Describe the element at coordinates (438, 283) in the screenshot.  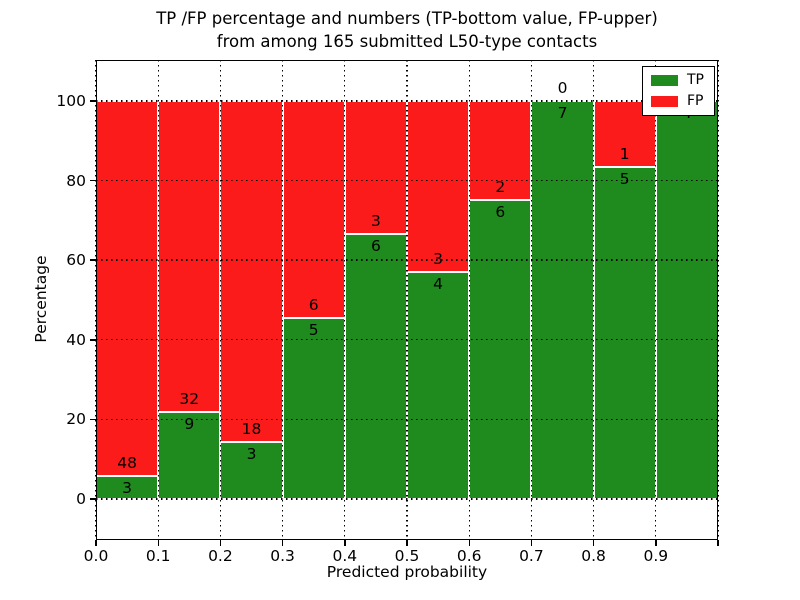
I see `tp-count-label-5: 4` at that location.